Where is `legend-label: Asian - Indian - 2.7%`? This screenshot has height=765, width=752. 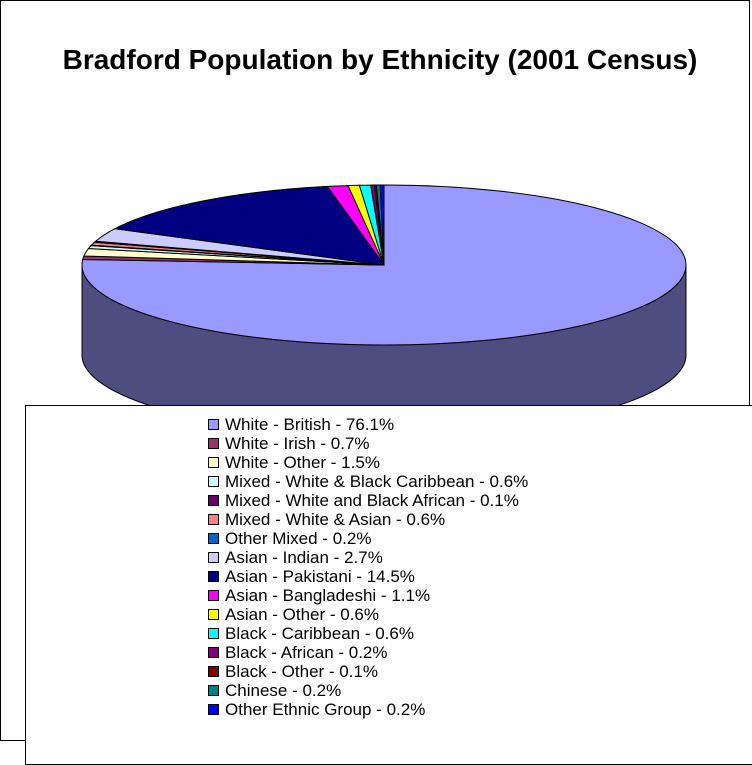
legend-label: Asian - Indian - 2.7% is located at coordinates (304, 557).